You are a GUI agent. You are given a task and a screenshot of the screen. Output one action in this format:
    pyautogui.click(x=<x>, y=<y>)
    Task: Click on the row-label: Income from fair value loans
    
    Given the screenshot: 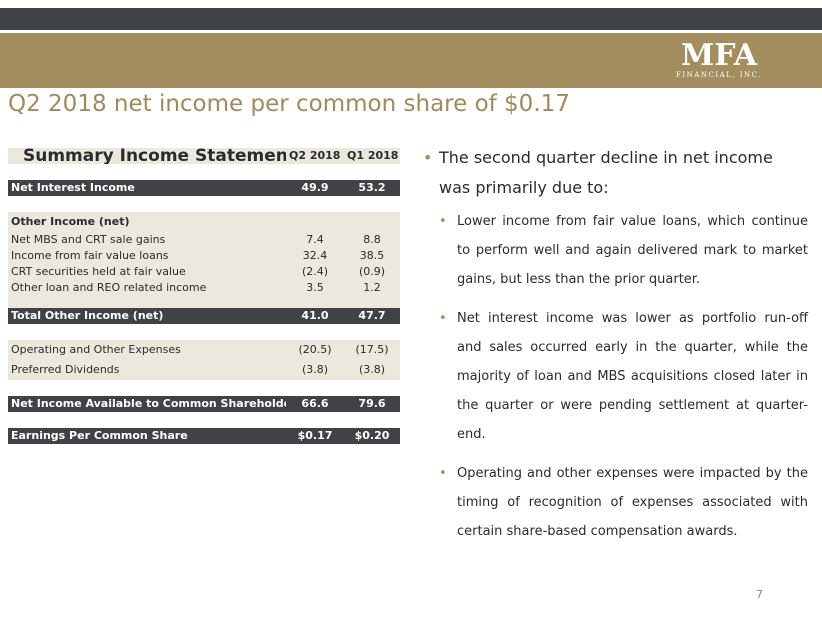 What is the action you would take?
    pyautogui.click(x=147, y=256)
    